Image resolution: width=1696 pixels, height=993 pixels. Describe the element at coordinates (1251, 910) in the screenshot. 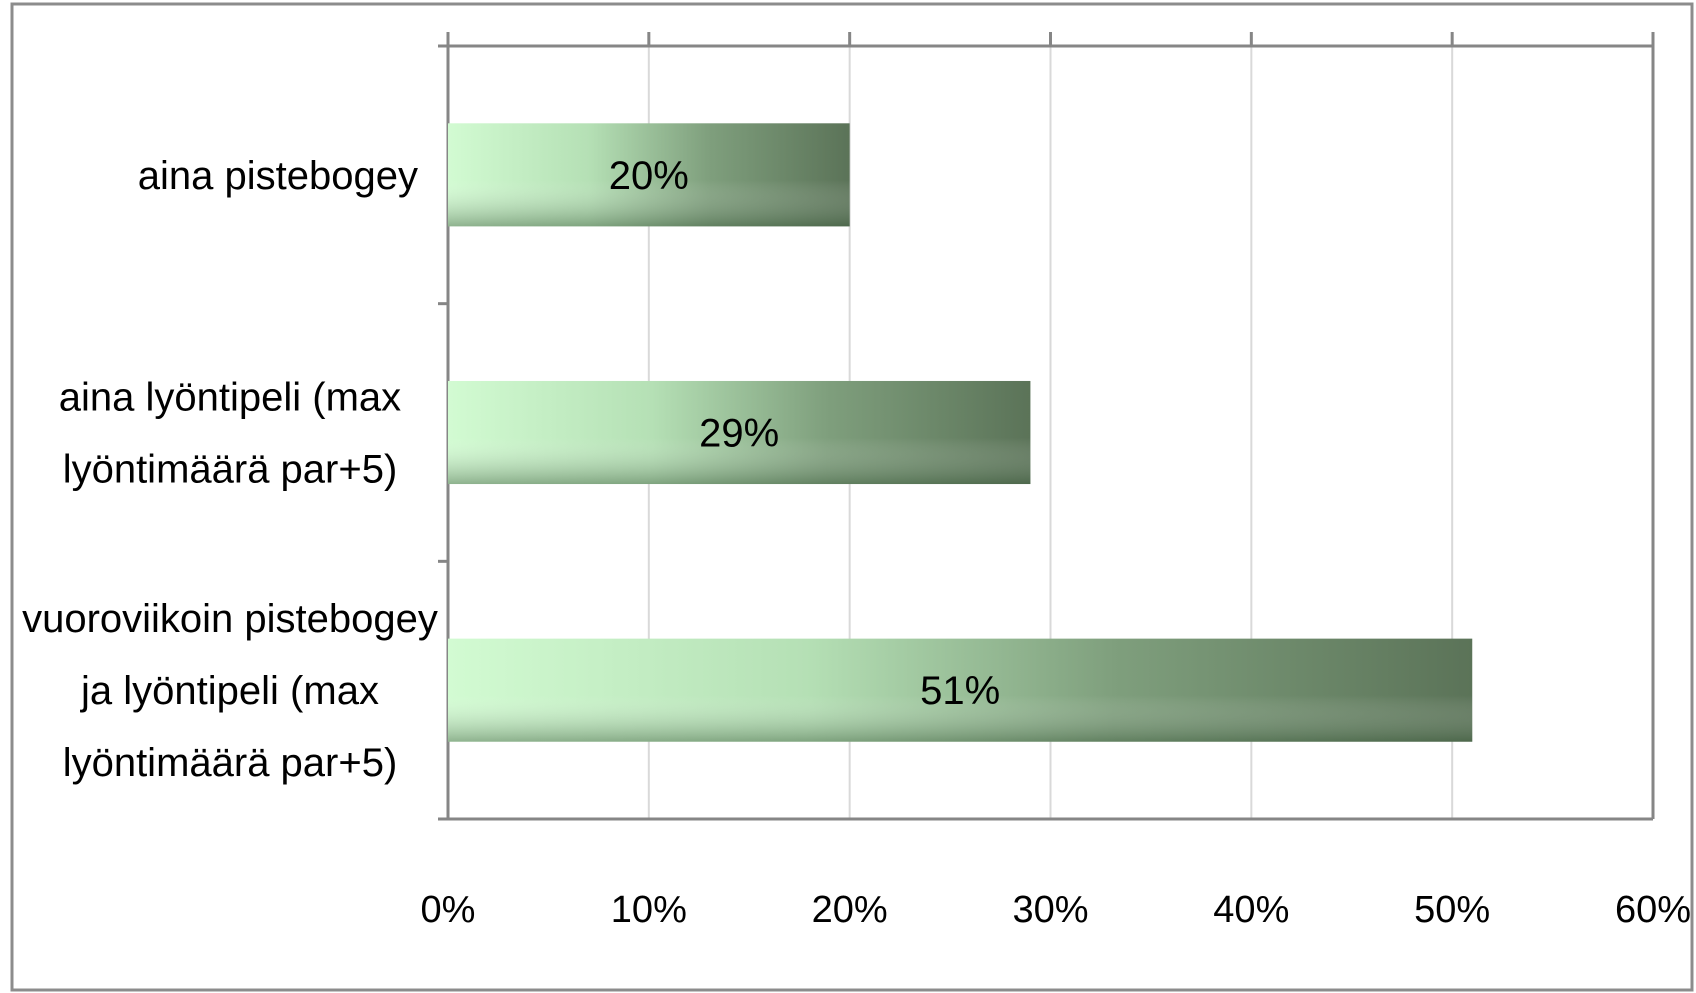

I see `x-tick-label-40: 40%` at that location.